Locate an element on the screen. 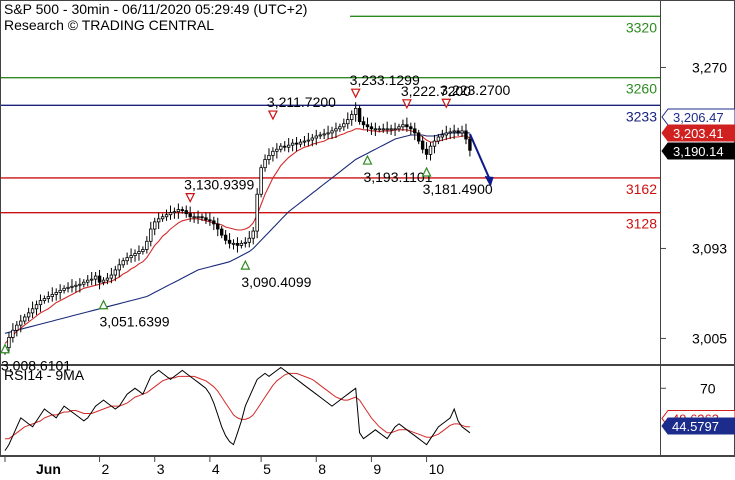 The width and height of the screenshot is (735, 480). forecast-arrow-shaft is located at coordinates (480, 156).